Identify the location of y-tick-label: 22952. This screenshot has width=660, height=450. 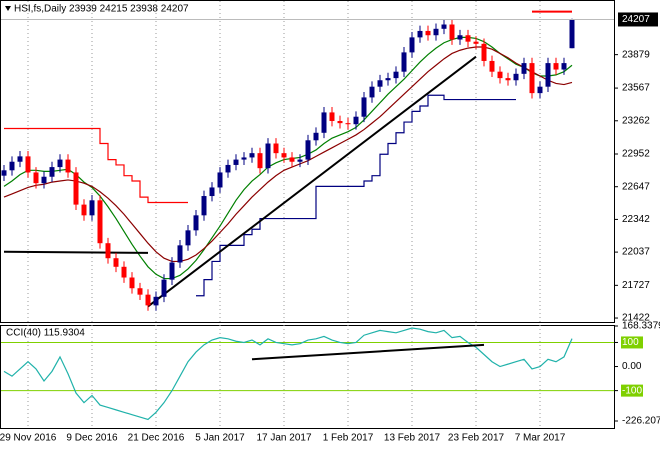
(636, 154).